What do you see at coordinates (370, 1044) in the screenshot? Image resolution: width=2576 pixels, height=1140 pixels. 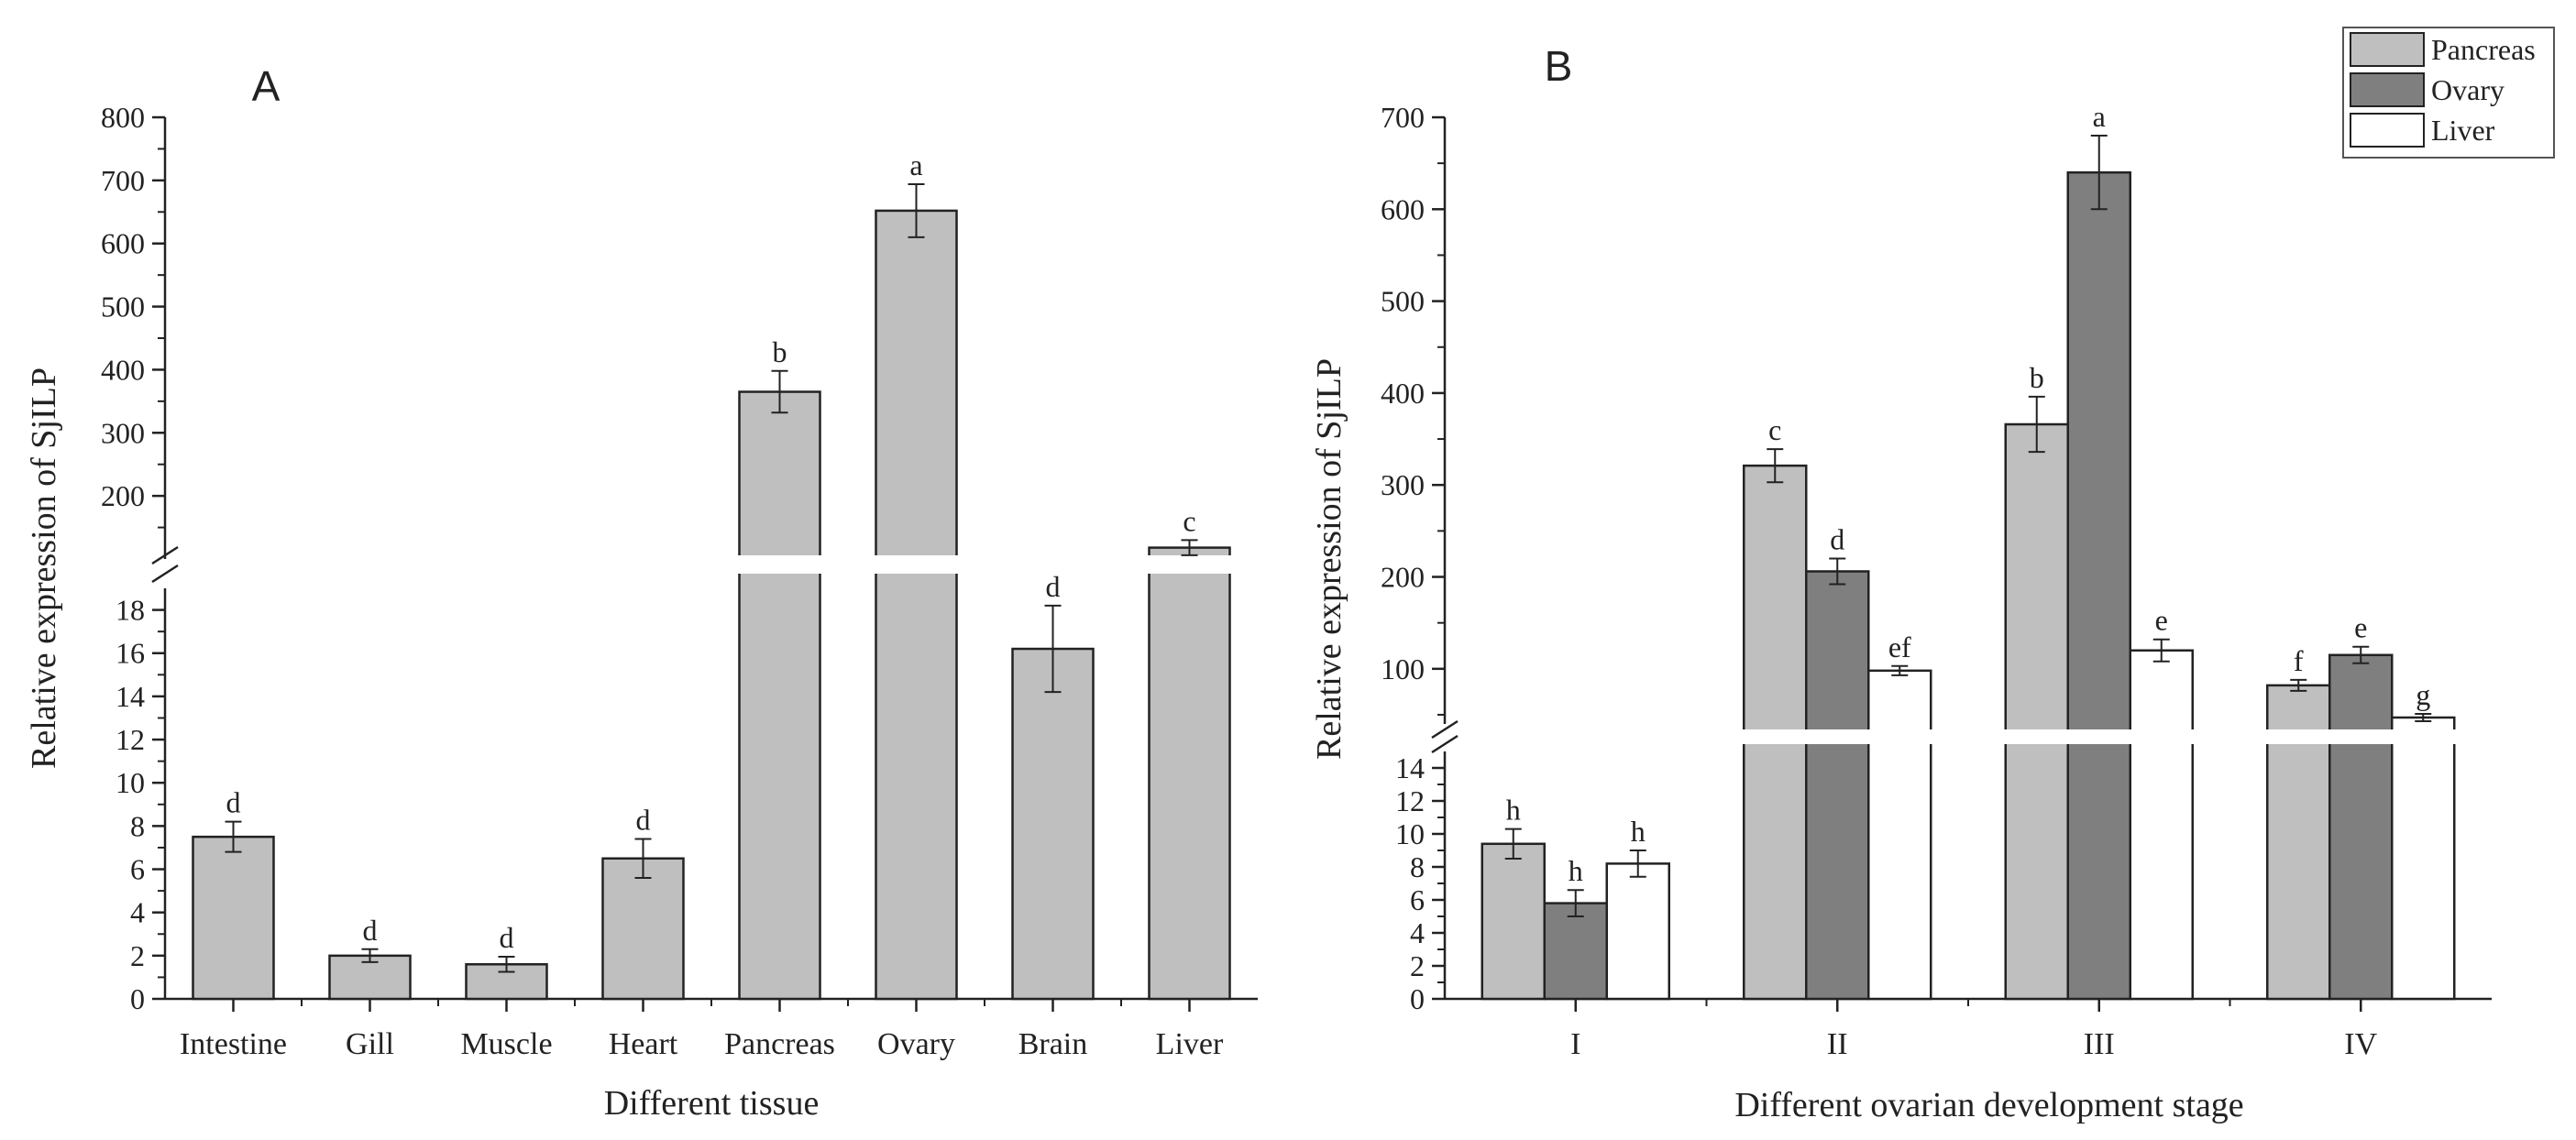 I see `x-tick-label: Gill` at bounding box center [370, 1044].